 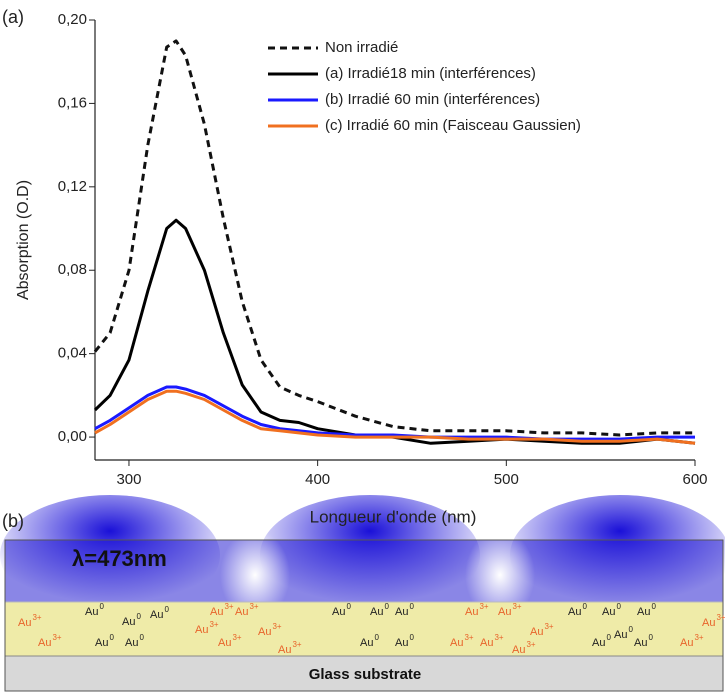 What do you see at coordinates (365, 674) in the screenshot?
I see `substrate-label: Glass substrate` at bounding box center [365, 674].